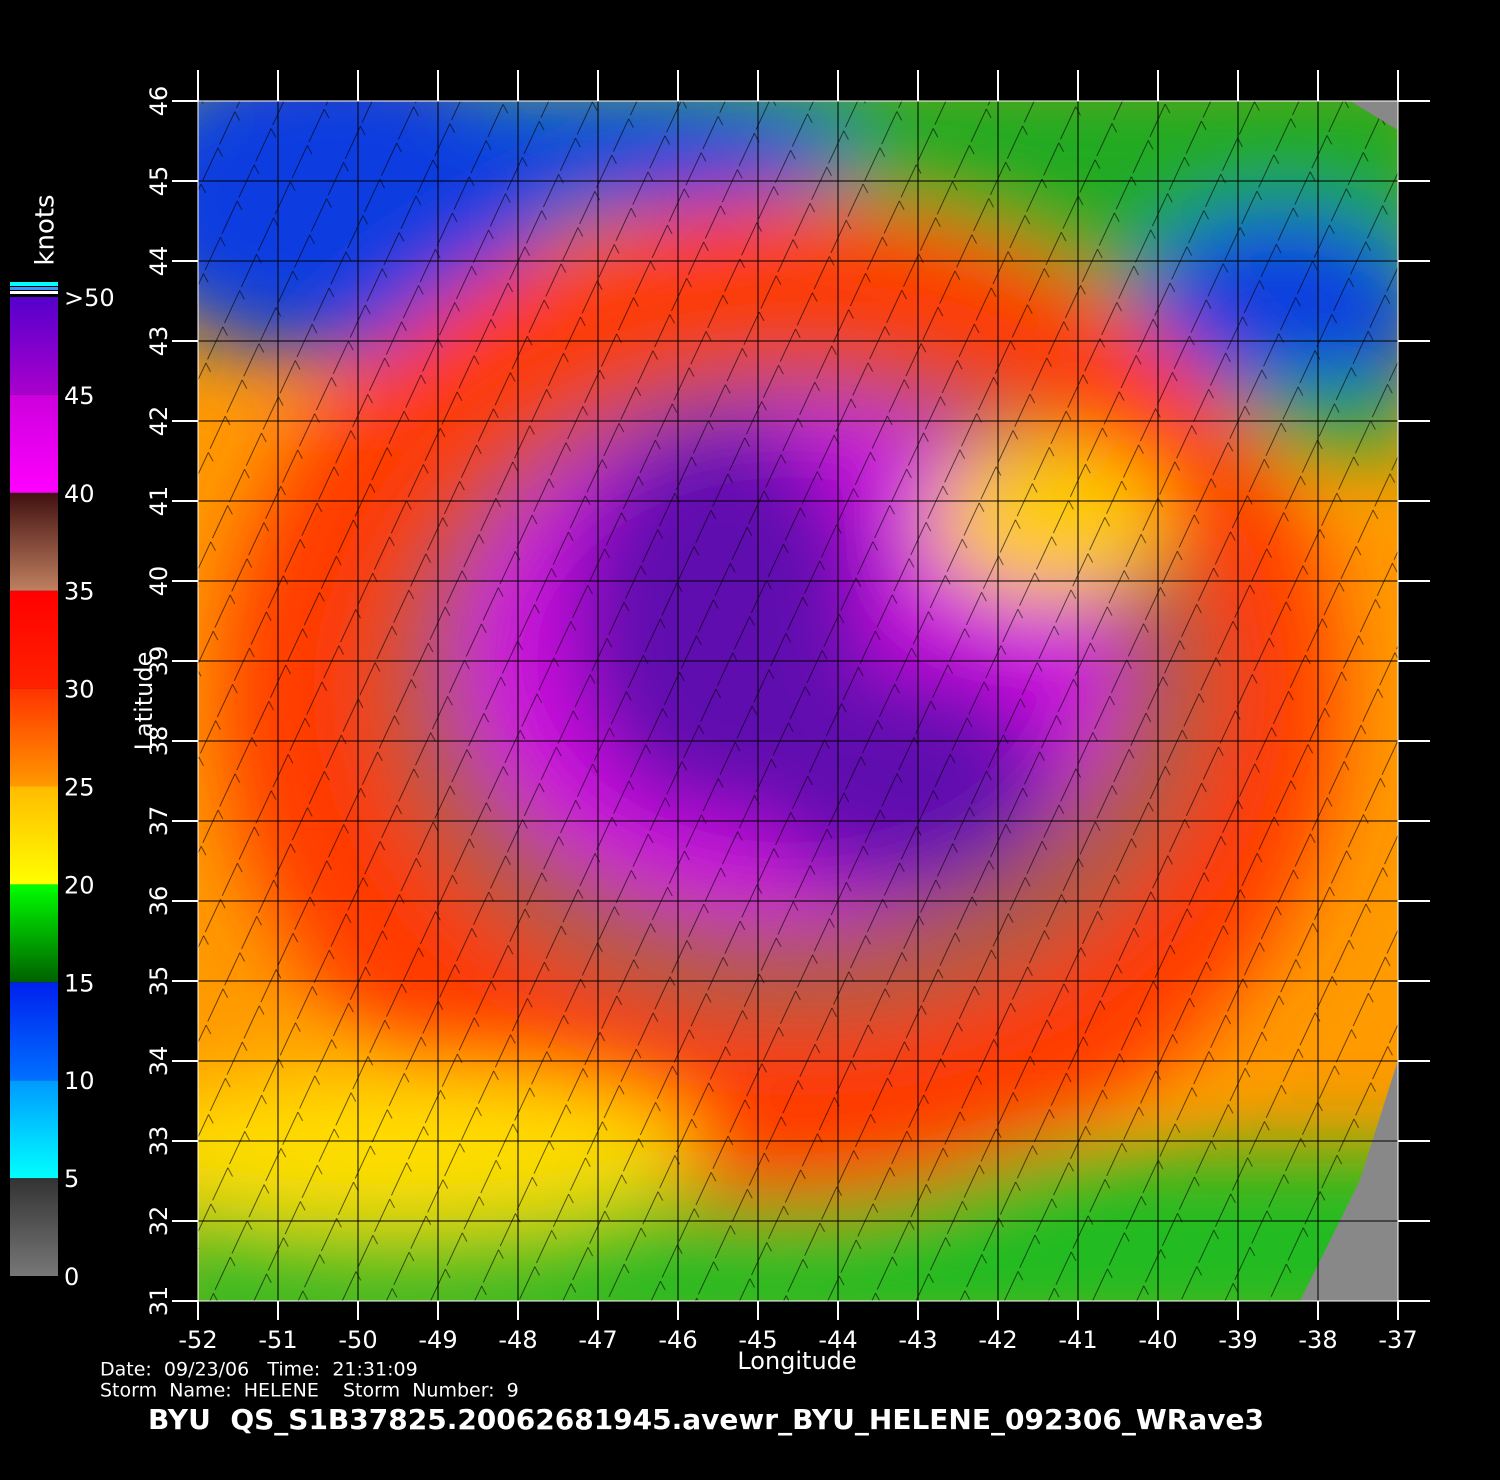  I want to click on x-tick-label: -41, so click(1077, 1340).